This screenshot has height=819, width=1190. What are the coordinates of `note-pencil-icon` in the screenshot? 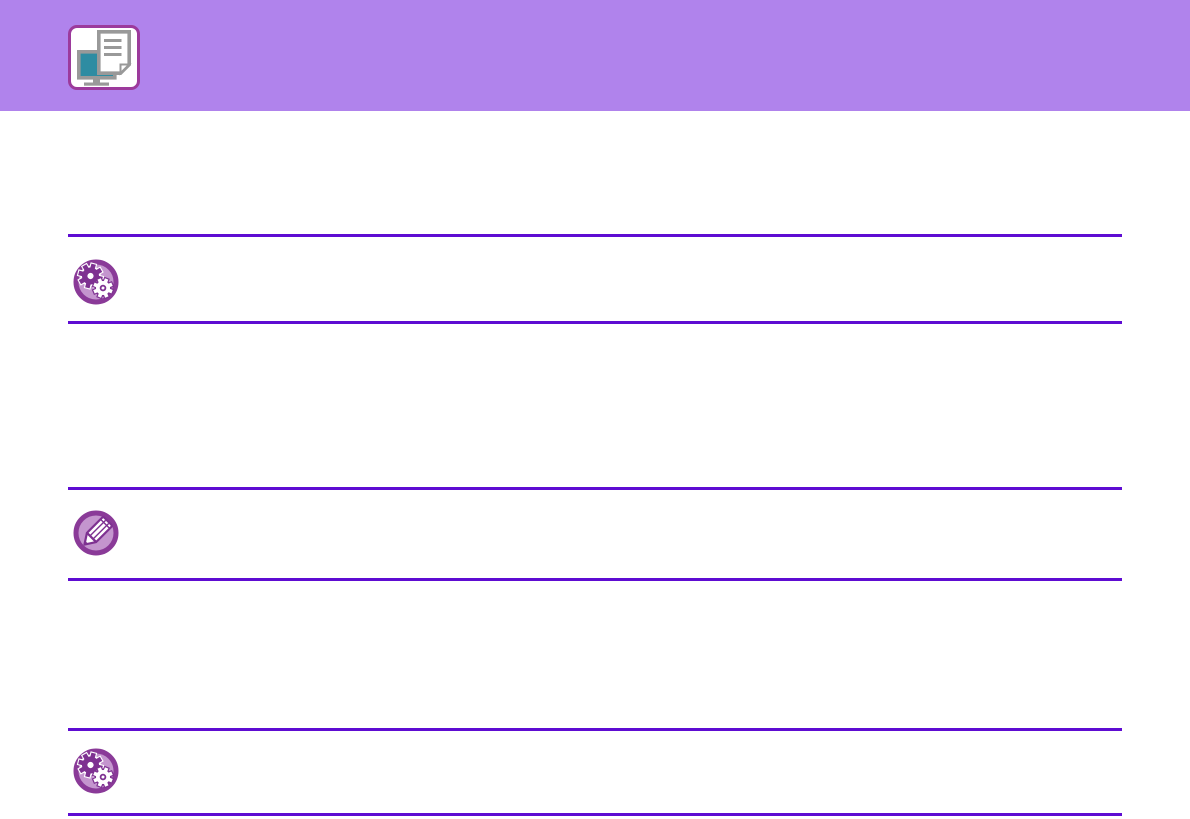 It's located at (96, 533).